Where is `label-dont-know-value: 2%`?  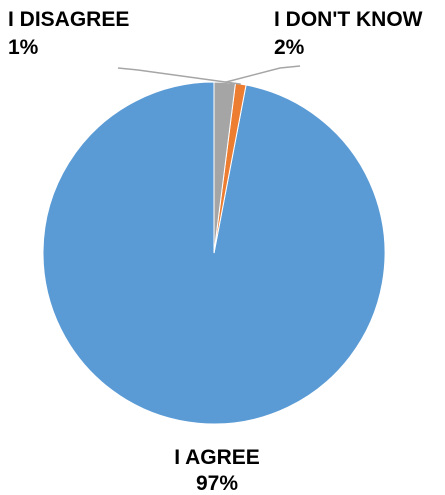 label-dont-know-value: 2% is located at coordinates (289, 47).